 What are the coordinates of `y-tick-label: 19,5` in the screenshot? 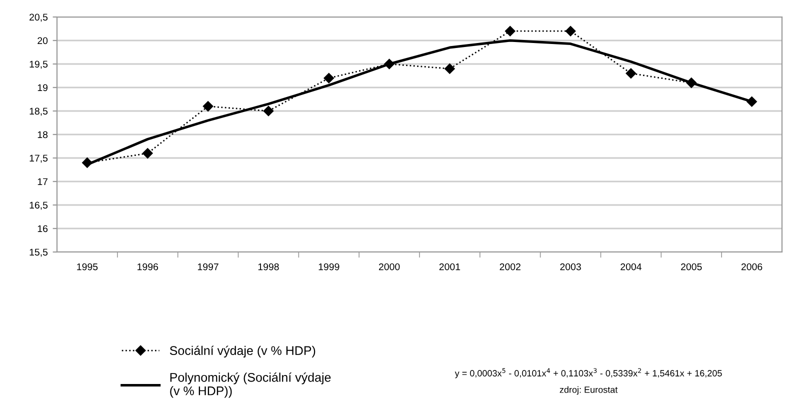 It's located at (39, 64).